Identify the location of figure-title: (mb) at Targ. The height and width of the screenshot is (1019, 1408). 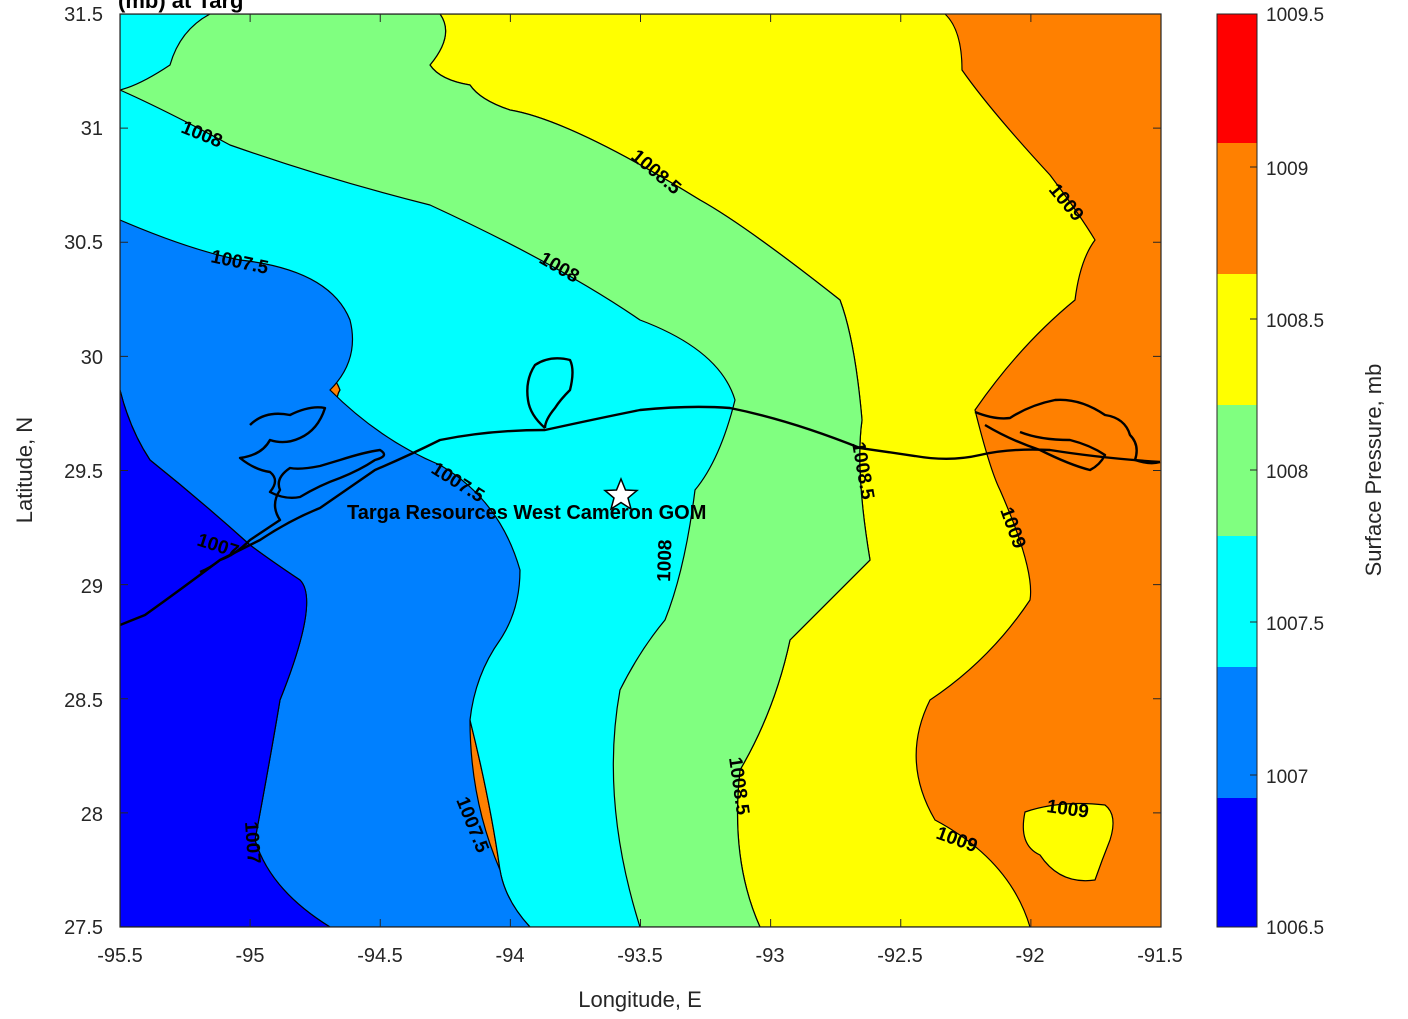
(180, 6).